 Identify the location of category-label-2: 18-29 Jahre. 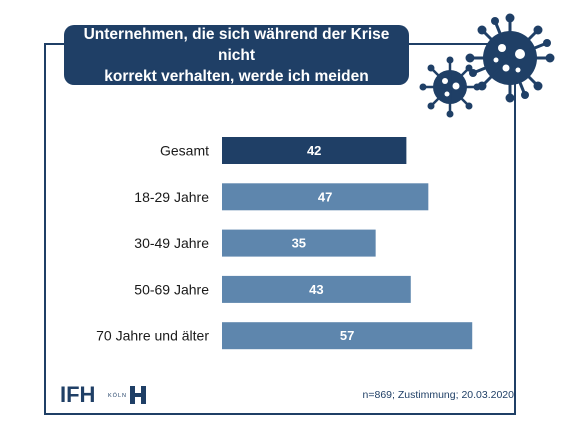
(171, 197).